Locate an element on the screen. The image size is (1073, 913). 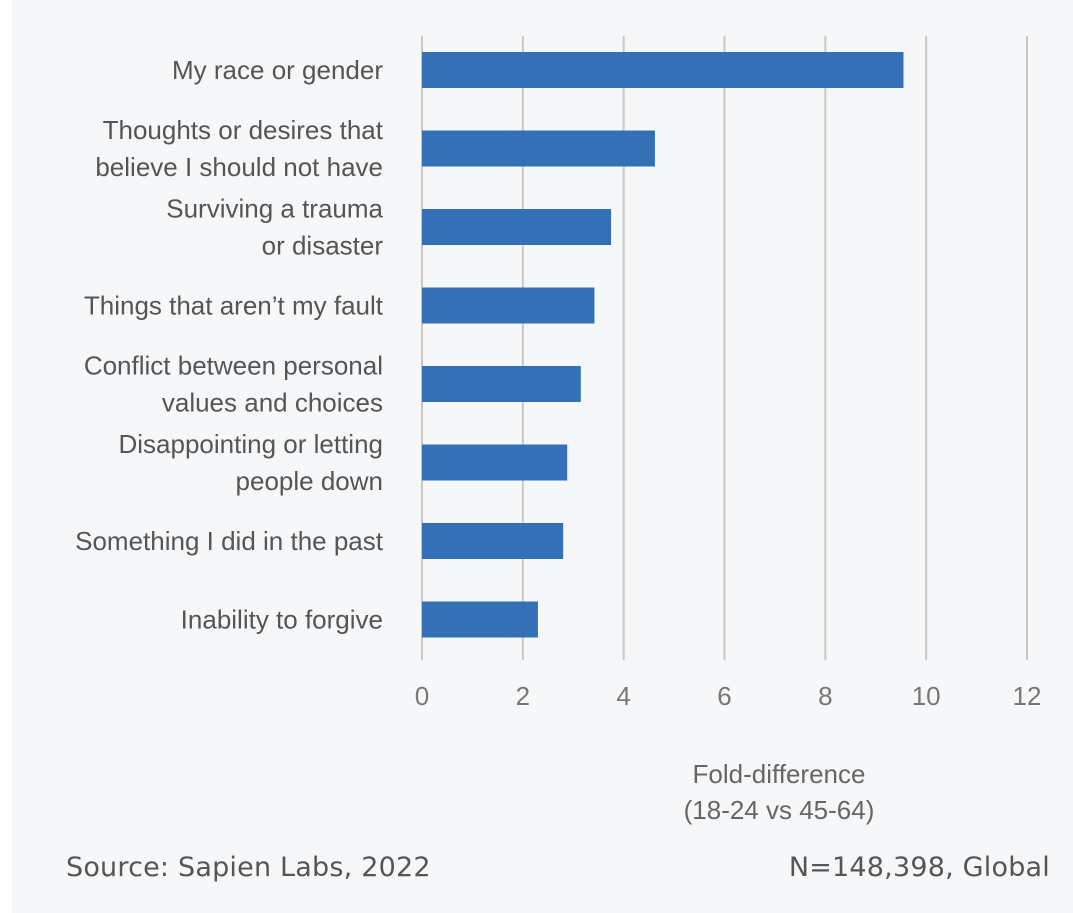
x-tick-label: 6 is located at coordinates (724, 696).